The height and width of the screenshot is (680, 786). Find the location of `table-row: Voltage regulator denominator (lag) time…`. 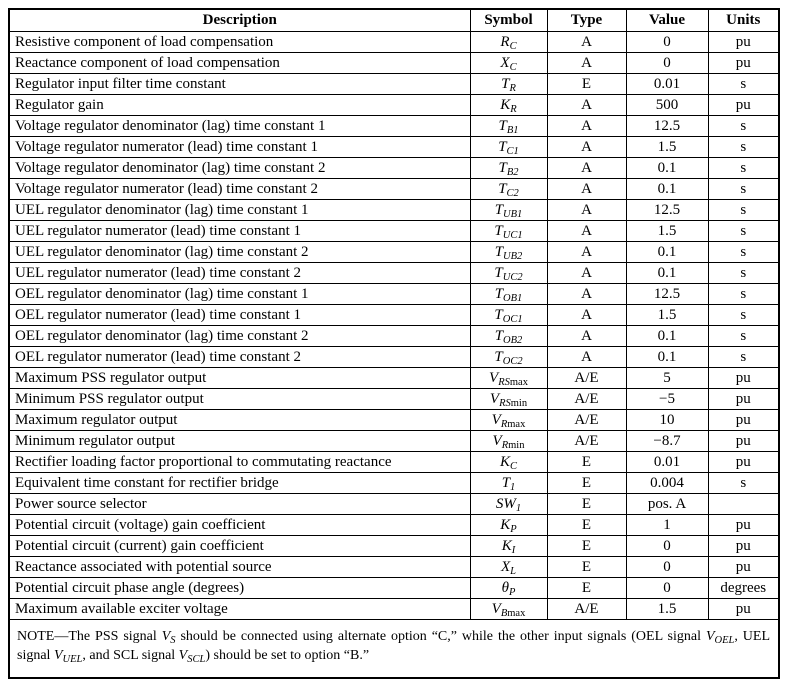

table-row: Voltage regulator denominator (lag) time… is located at coordinates (394, 126).